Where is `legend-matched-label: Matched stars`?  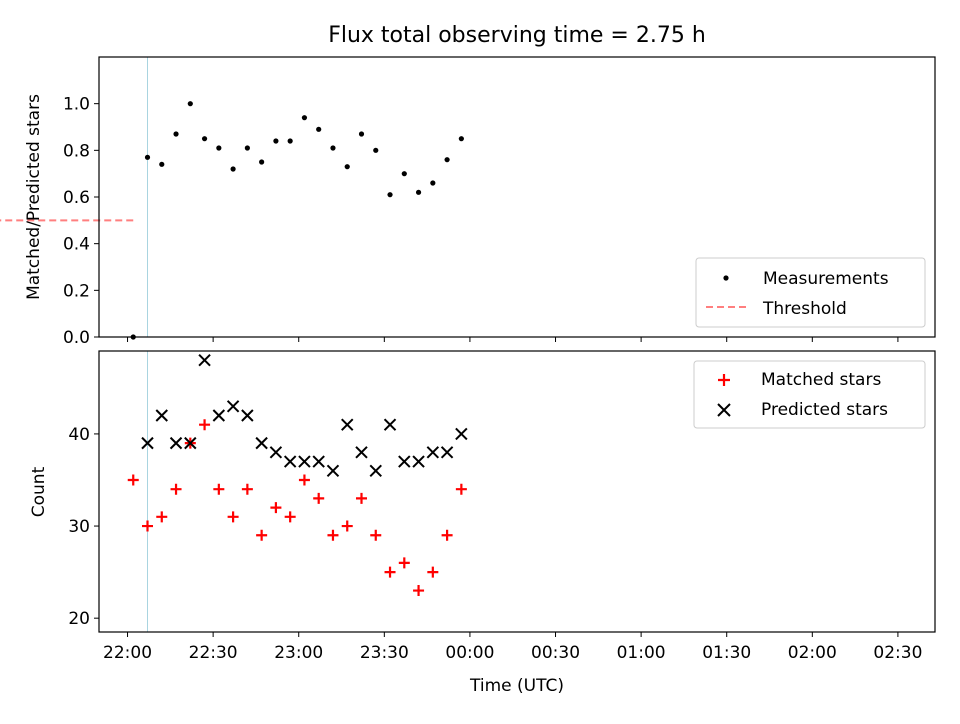
legend-matched-label: Matched stars is located at coordinates (821, 380).